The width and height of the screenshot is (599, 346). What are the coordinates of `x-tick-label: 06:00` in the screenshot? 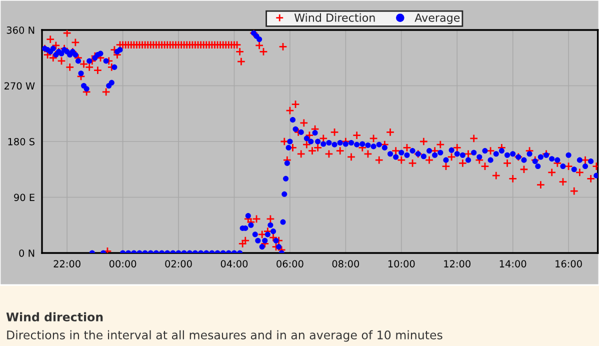 It's located at (290, 264).